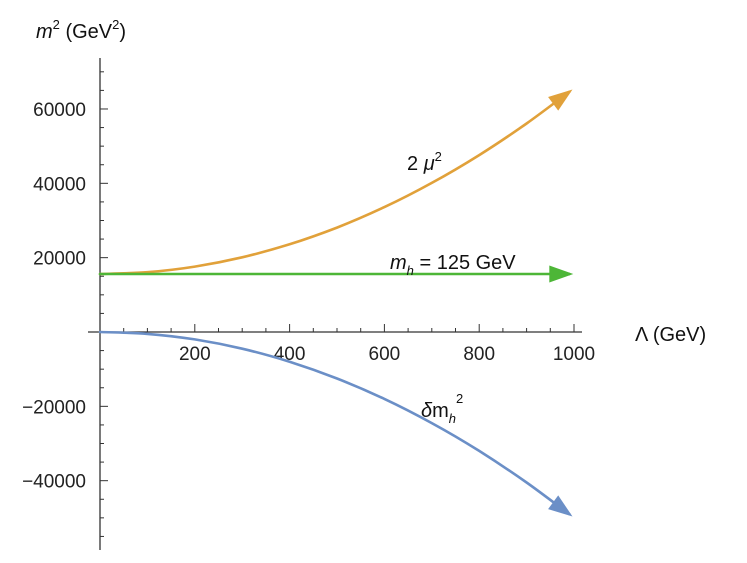  What do you see at coordinates (195, 354) in the screenshot?
I see `x-tick-label: 200` at bounding box center [195, 354].